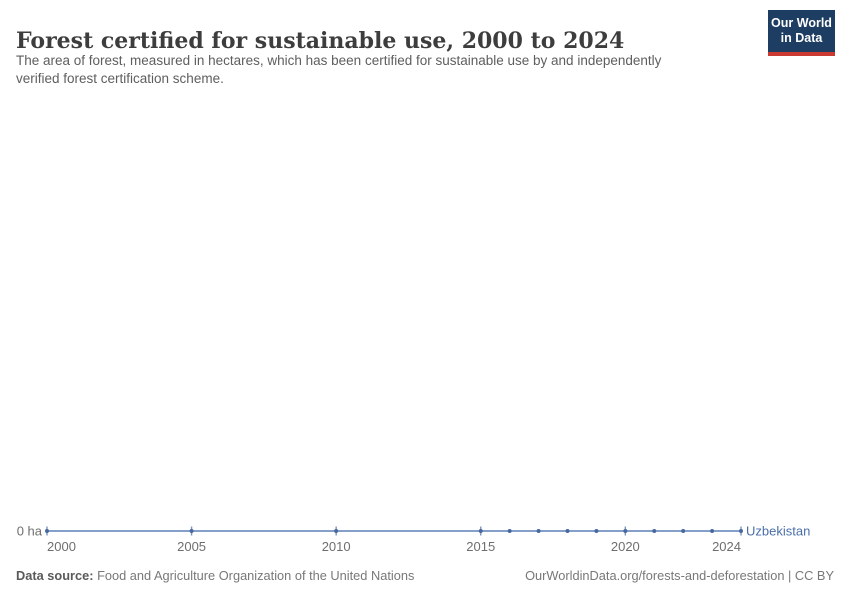  What do you see at coordinates (191, 546) in the screenshot?
I see `x-axis-tick-label: 2005` at bounding box center [191, 546].